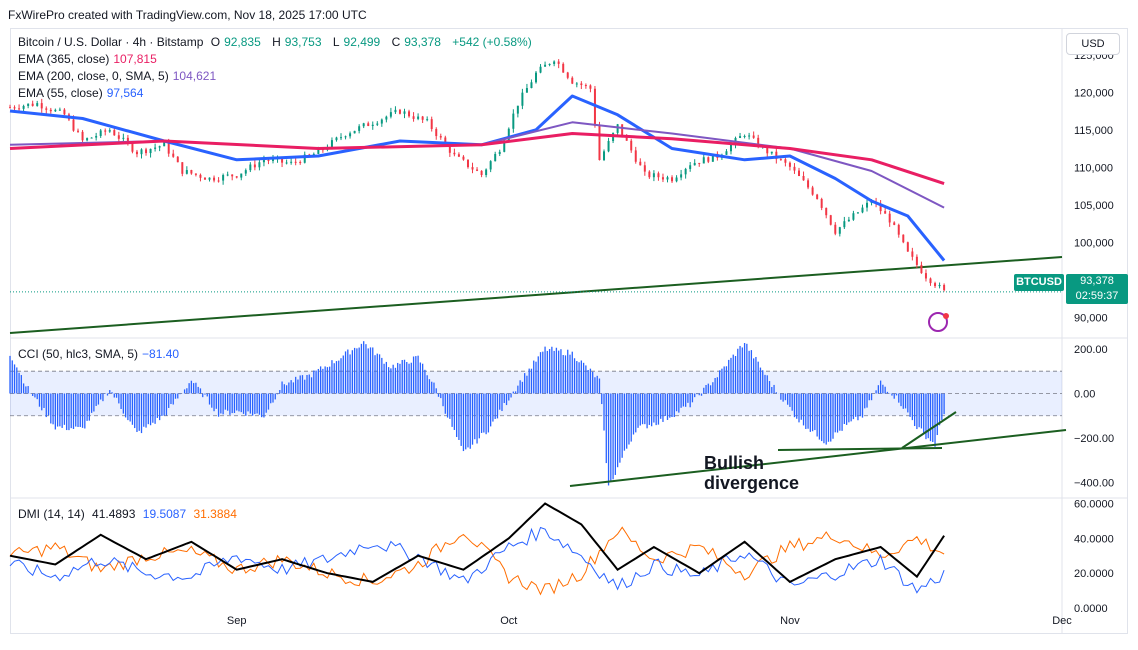 The image size is (1138, 650). Describe the element at coordinates (1097, 281) in the screenshot. I see `last-price-value: 93,378` at that location.